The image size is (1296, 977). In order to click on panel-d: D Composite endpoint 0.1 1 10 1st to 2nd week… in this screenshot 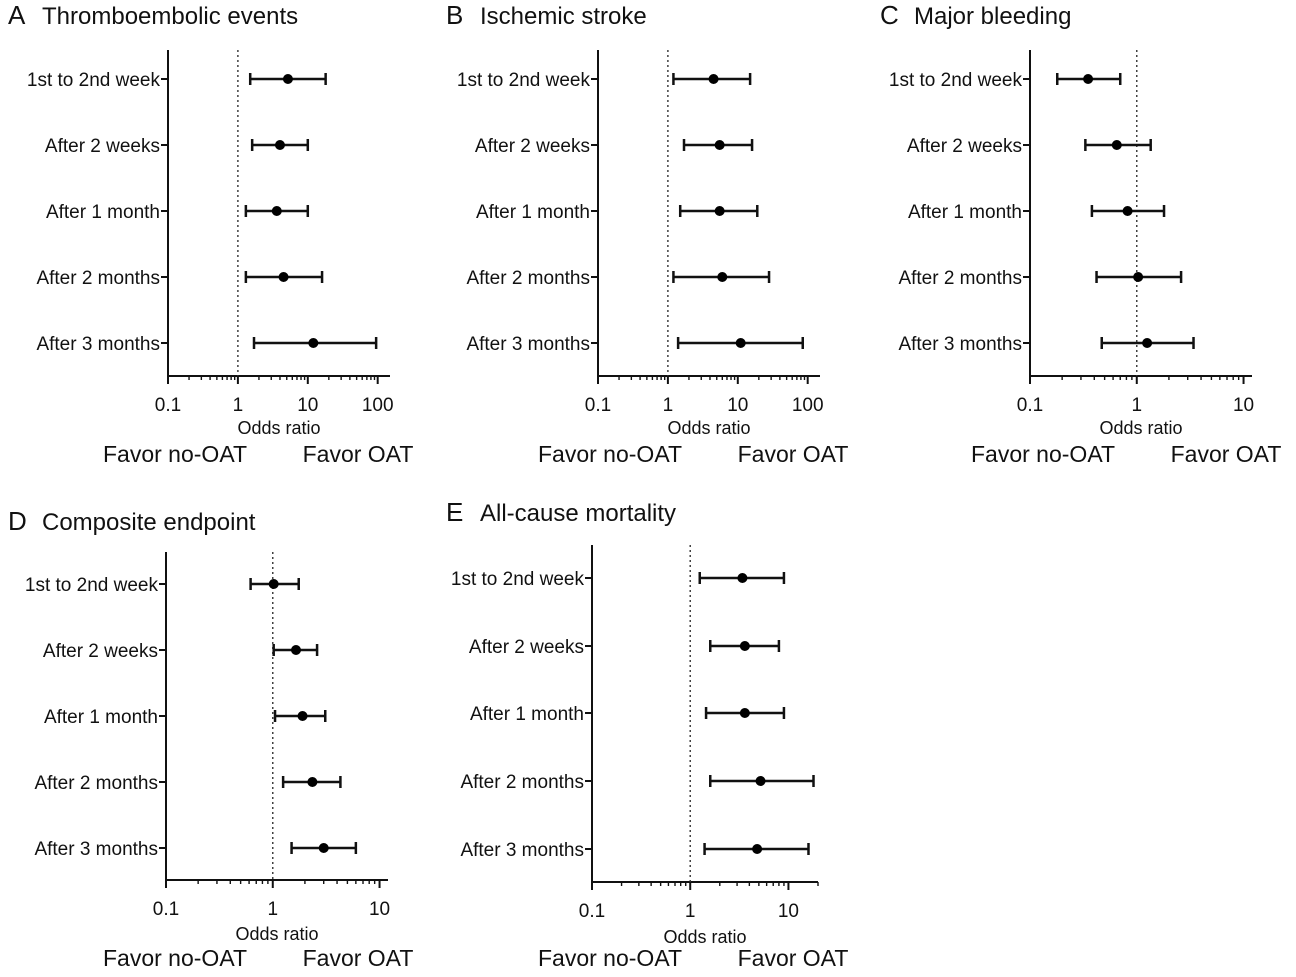, I will do `click(210, 738)`.